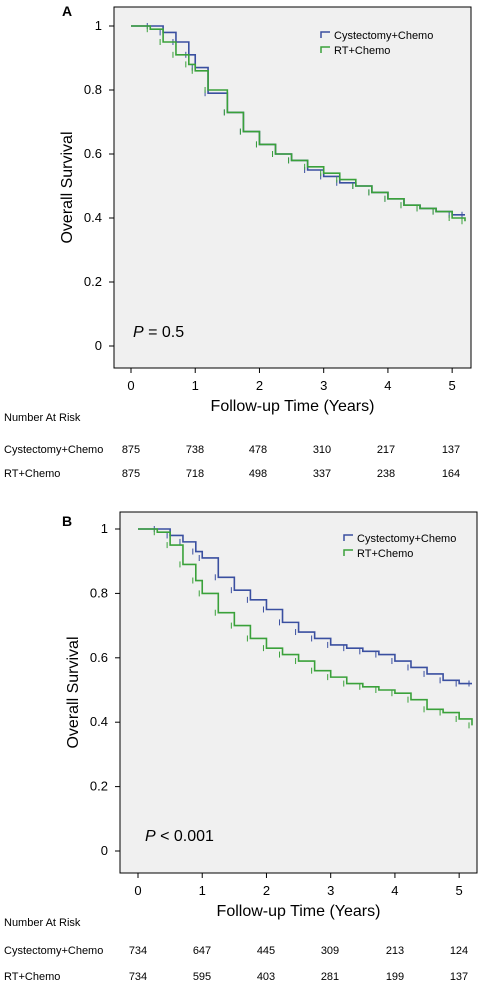 The image size is (480, 989). What do you see at coordinates (395, 951) in the screenshot?
I see `risk-count: 213` at bounding box center [395, 951].